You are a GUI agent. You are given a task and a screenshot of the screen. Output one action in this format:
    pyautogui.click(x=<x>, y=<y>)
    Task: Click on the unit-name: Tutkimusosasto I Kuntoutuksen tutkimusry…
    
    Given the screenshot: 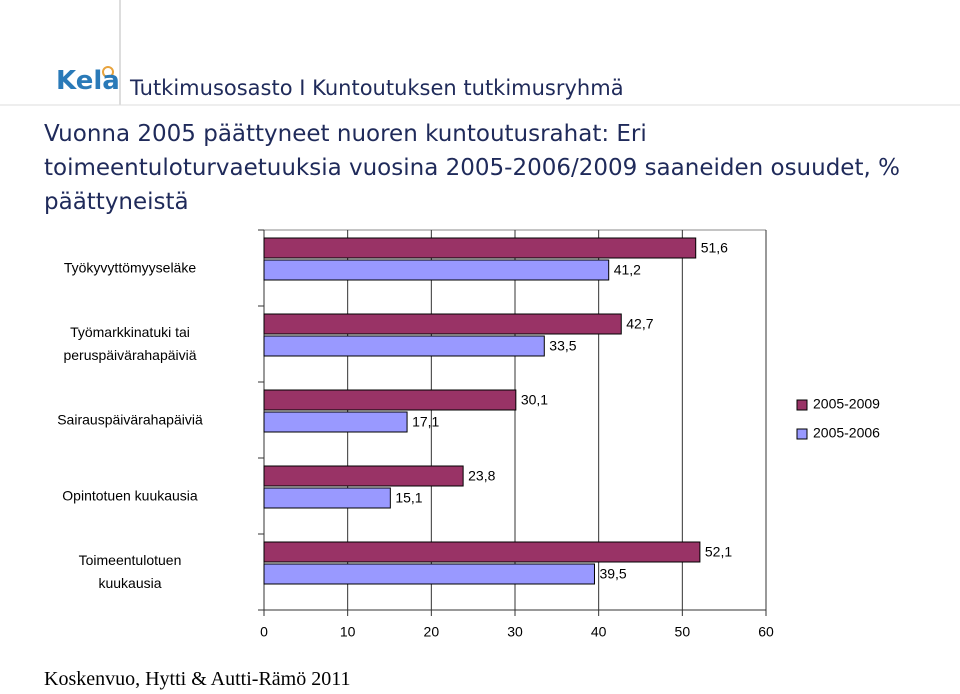 What is the action you would take?
    pyautogui.click(x=377, y=88)
    